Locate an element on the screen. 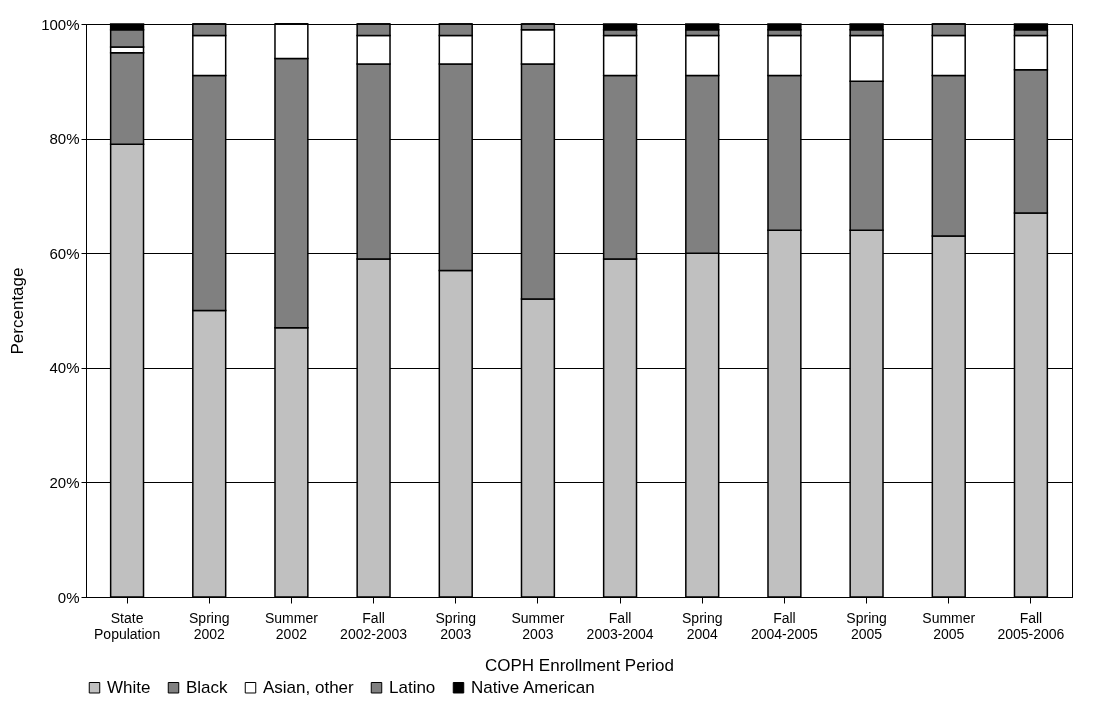 This screenshot has height=725, width=1108. legend-label: Asian, other is located at coordinates (309, 687).